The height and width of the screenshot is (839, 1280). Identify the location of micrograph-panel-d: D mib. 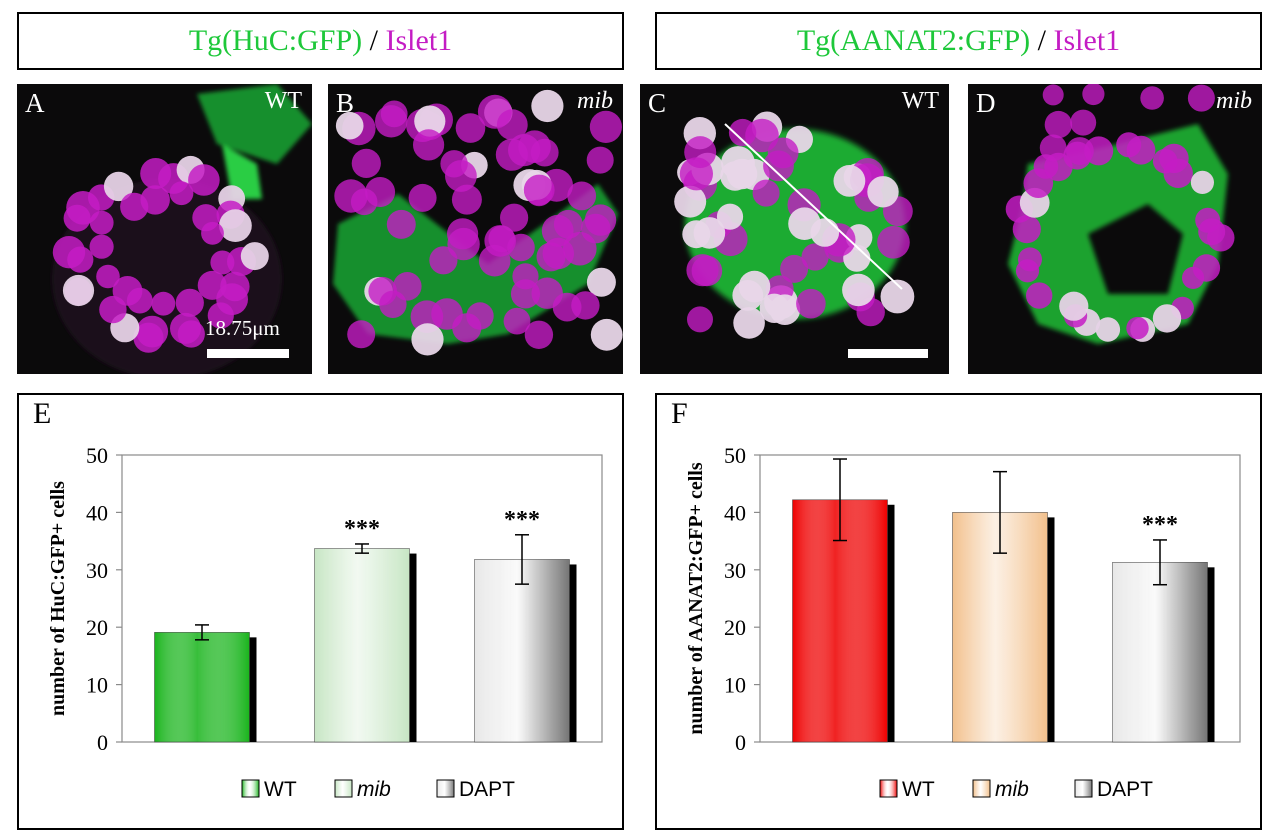
(1115, 229).